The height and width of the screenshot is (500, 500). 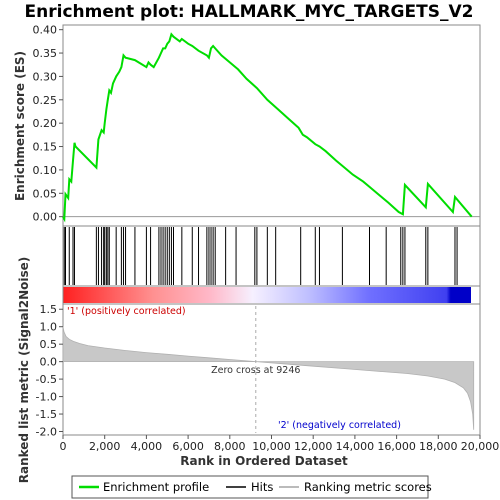 I want to click on enrichment-y-tick-label: 0.25, so click(x=45, y=100).